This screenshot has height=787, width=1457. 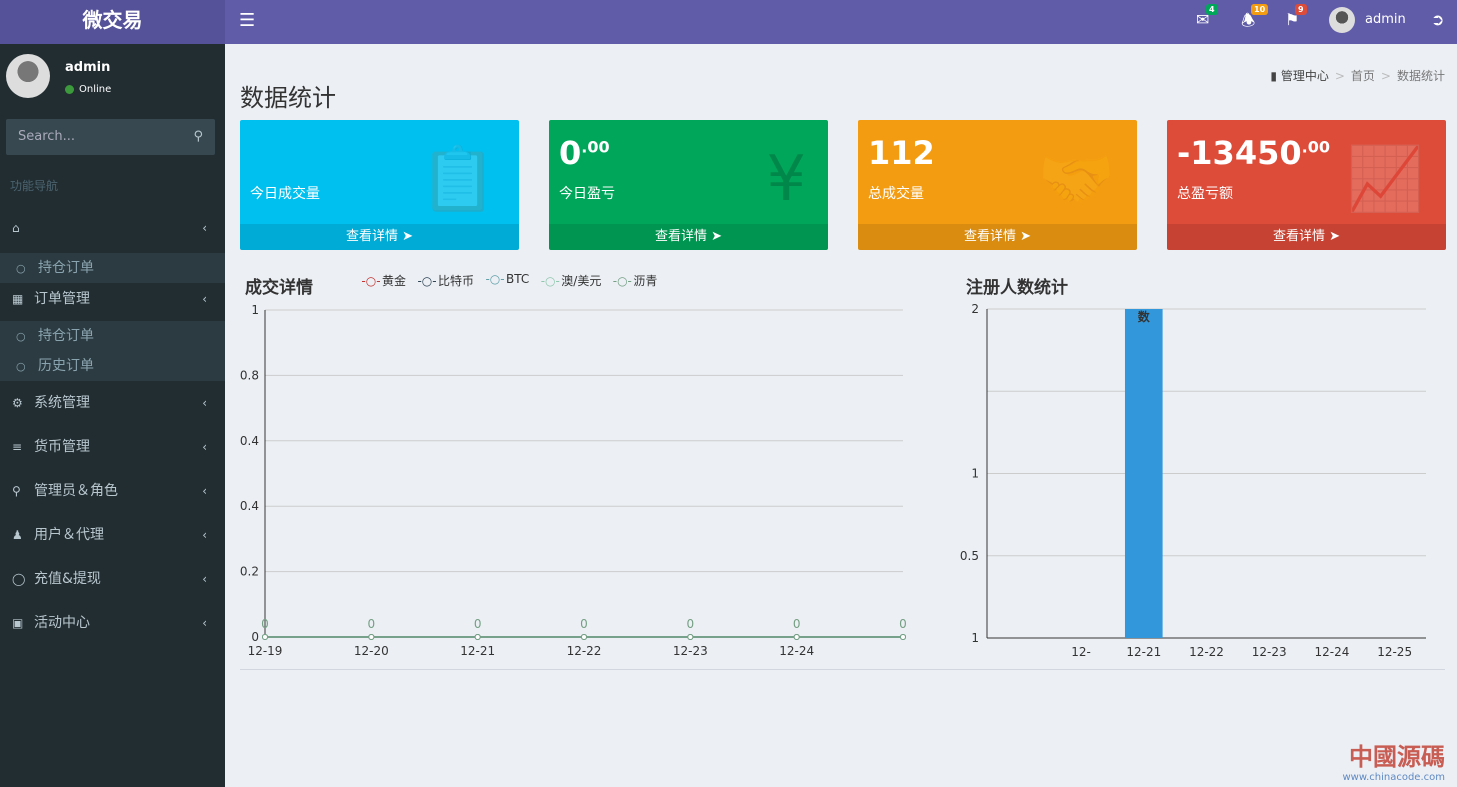 What do you see at coordinates (18, 623) in the screenshot?
I see `gift-icon: ▣` at bounding box center [18, 623].